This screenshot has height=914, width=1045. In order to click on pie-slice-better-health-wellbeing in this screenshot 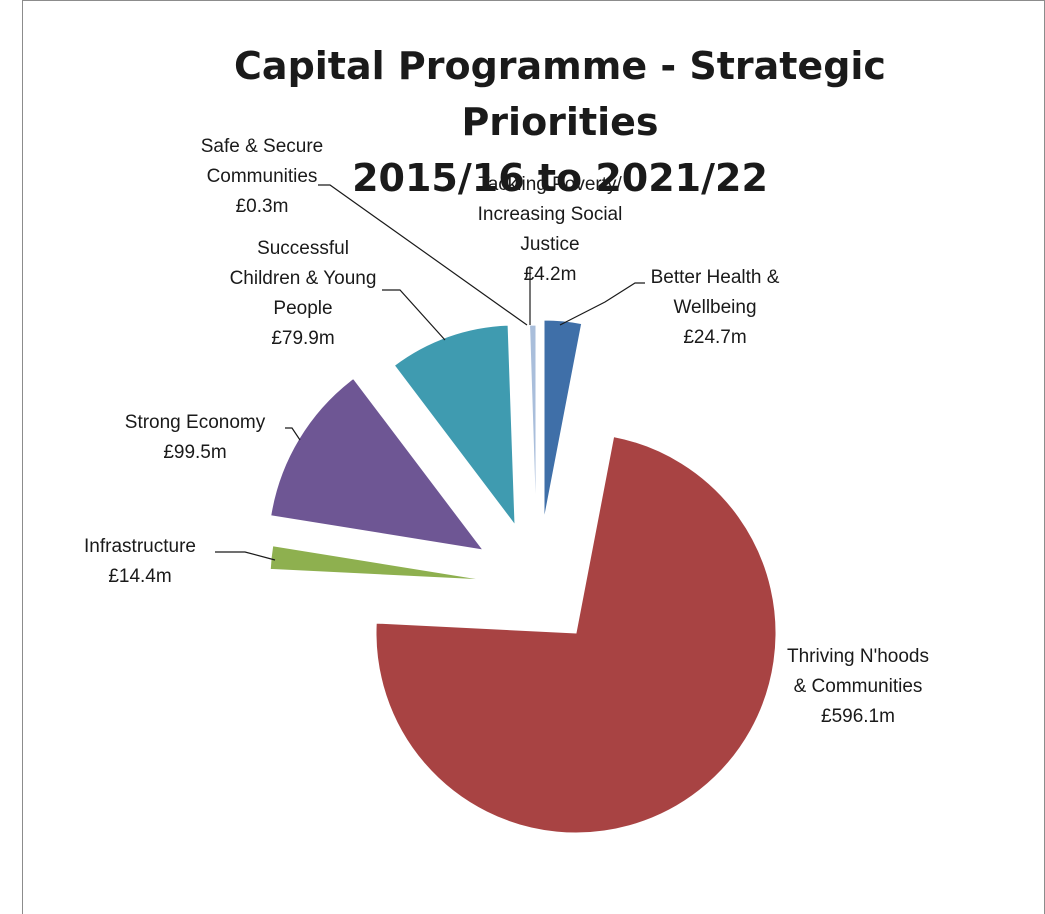, I will do `click(563, 420)`.